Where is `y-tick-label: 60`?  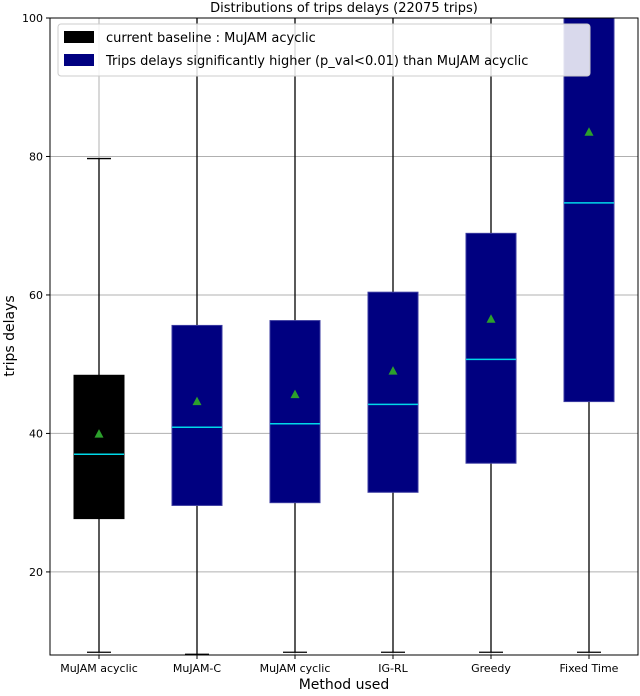
y-tick-label: 60 is located at coordinates (36, 295).